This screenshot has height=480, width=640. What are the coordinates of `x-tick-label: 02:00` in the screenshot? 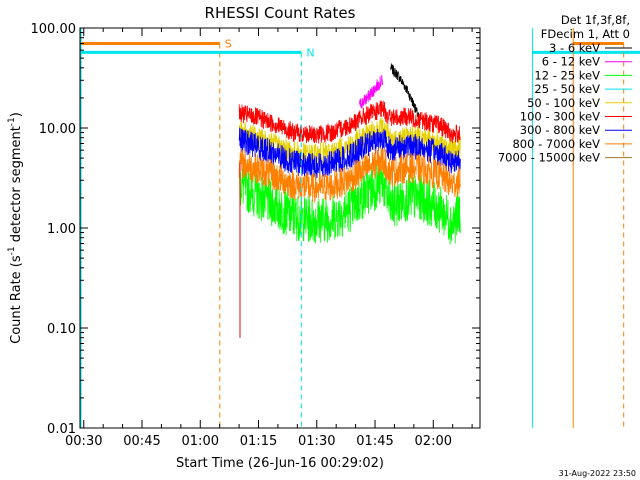 It's located at (433, 441).